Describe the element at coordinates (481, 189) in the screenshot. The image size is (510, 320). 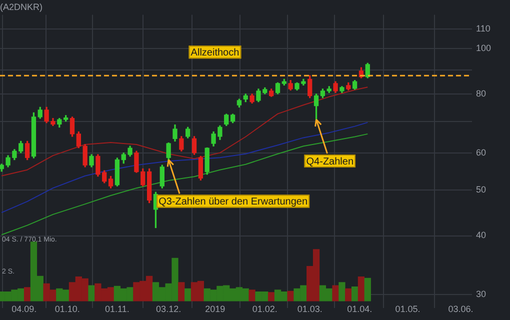
I see `y-tick-label: 50` at that location.